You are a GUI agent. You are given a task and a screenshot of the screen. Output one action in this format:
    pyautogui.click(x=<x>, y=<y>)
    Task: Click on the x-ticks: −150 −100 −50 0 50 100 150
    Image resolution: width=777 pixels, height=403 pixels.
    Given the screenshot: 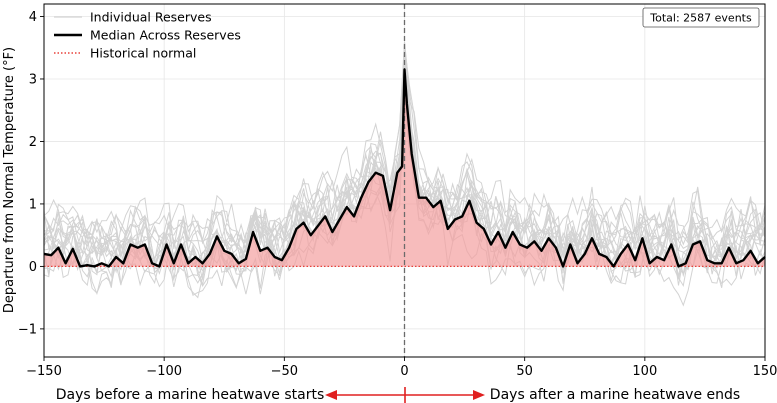 What is the action you would take?
    pyautogui.click(x=401, y=368)
    